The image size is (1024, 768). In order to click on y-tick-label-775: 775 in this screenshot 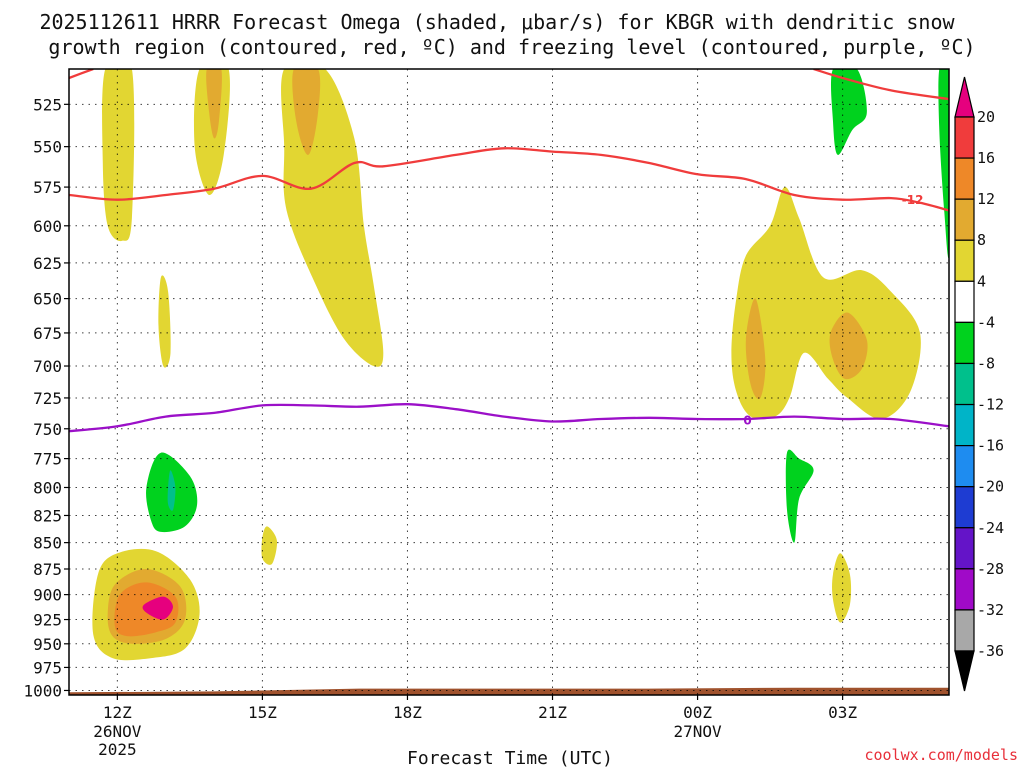, I will do `click(47, 459)`.